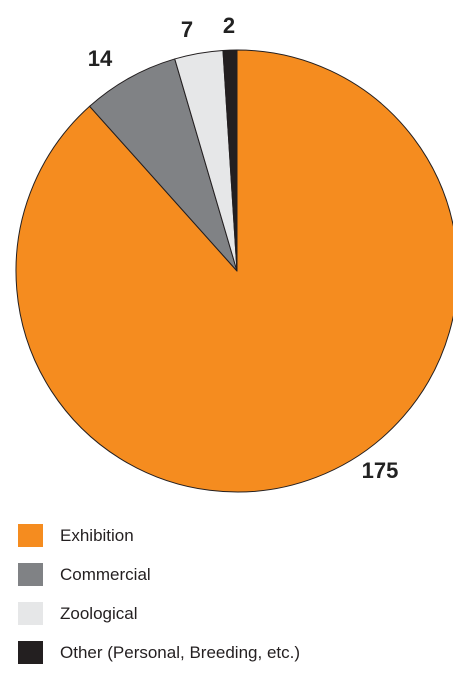 The height and width of the screenshot is (686, 453). Describe the element at coordinates (99, 613) in the screenshot. I see `legend-label: Zoological` at that location.